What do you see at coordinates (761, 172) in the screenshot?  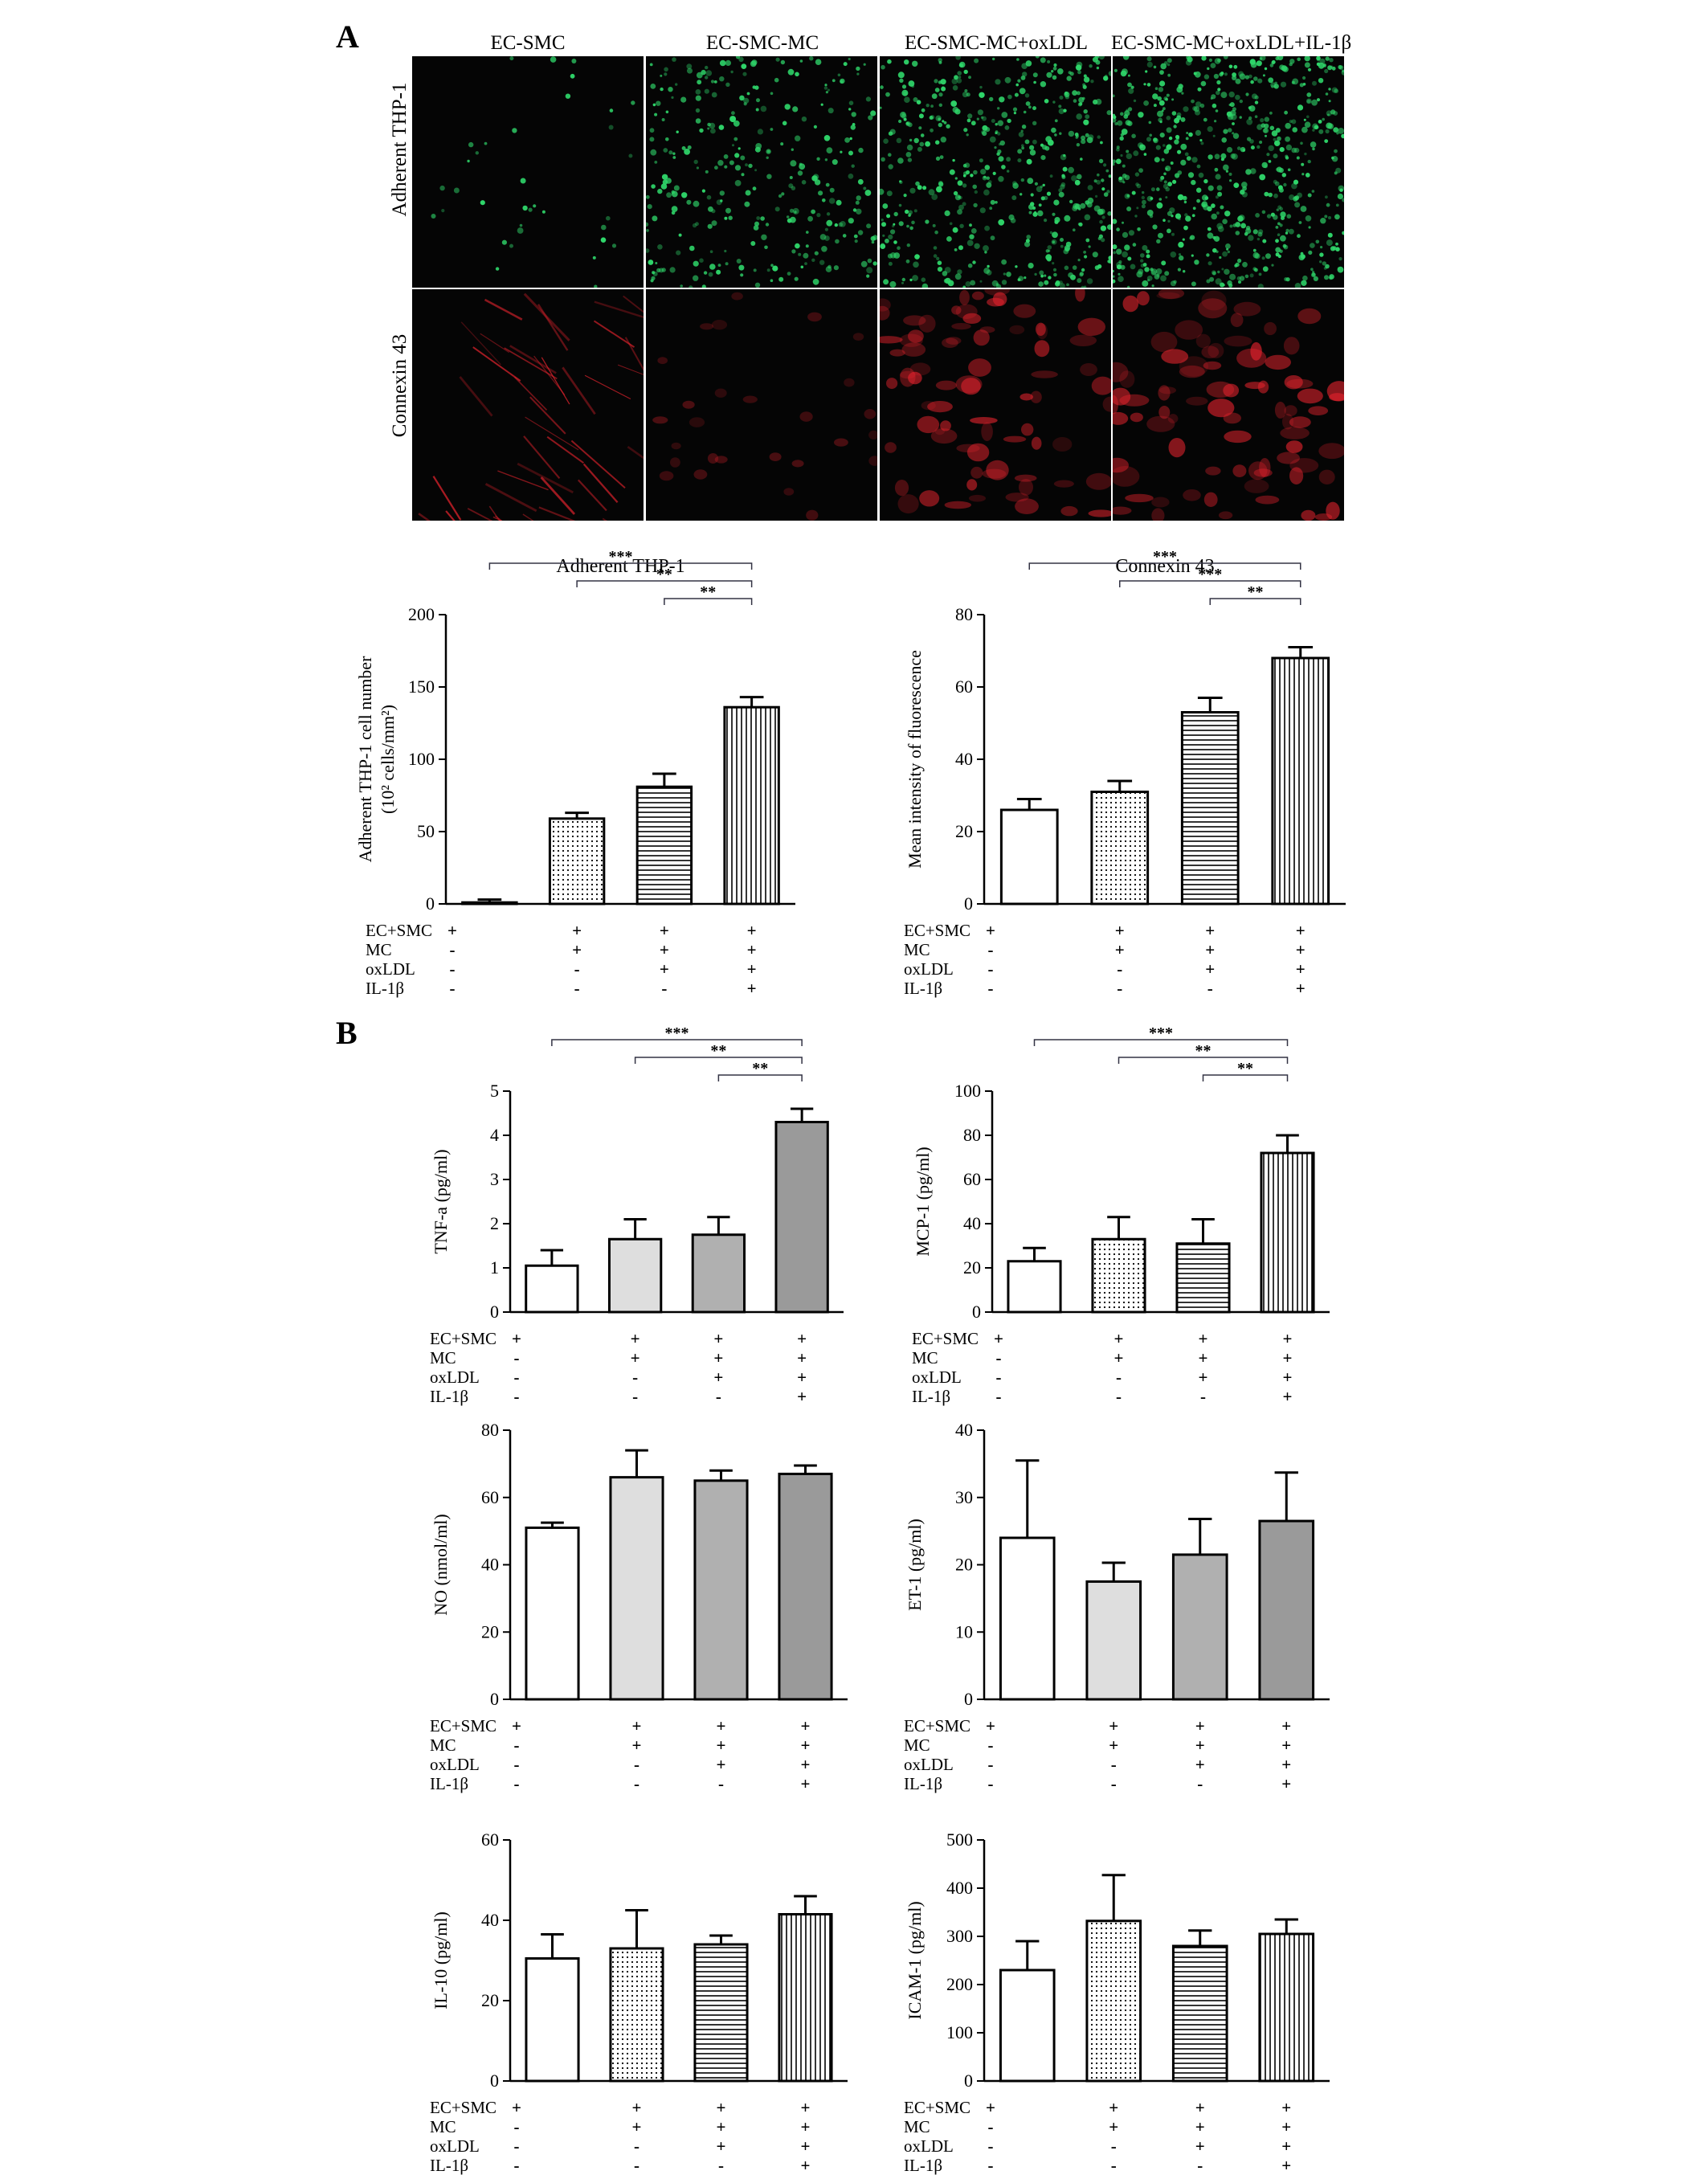 I see `micrograph-thp1-ec-smc-mc` at bounding box center [761, 172].